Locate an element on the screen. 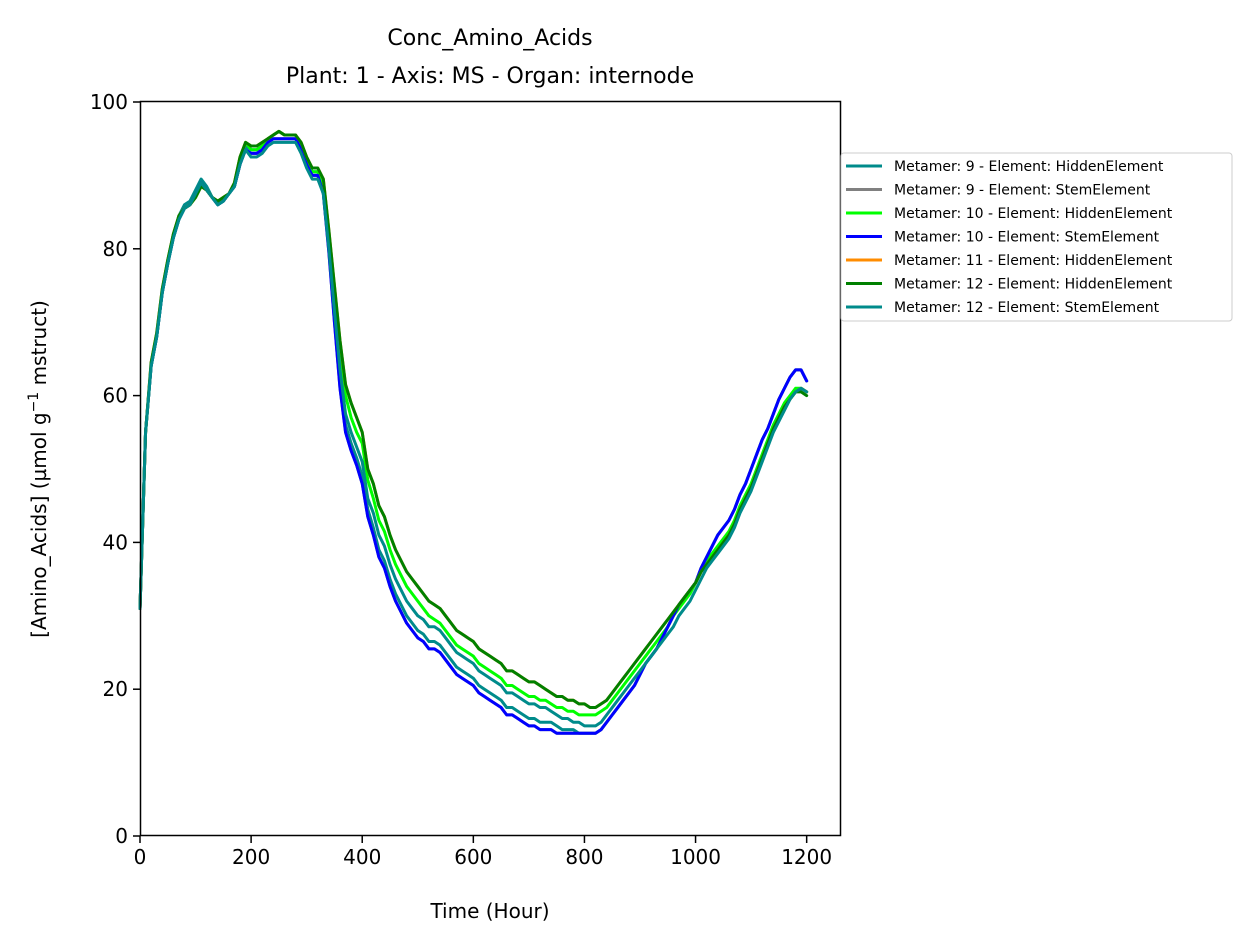 This screenshot has height=943, width=1252. x-tick-label: 800 is located at coordinates (584, 857).